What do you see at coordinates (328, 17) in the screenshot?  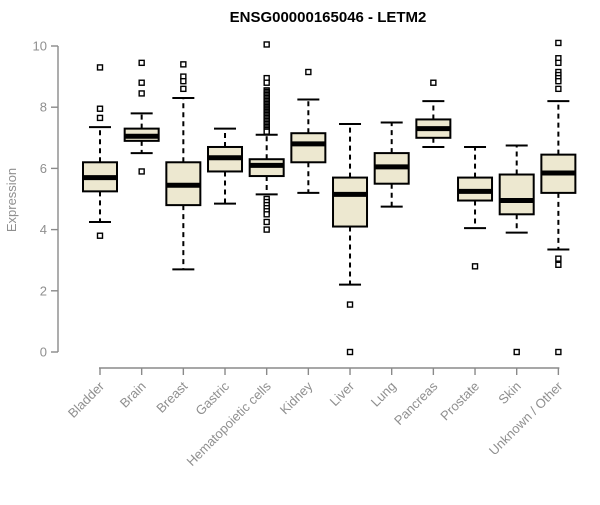 I see `chart-title: ENSG00000165046 - LETM2` at bounding box center [328, 17].